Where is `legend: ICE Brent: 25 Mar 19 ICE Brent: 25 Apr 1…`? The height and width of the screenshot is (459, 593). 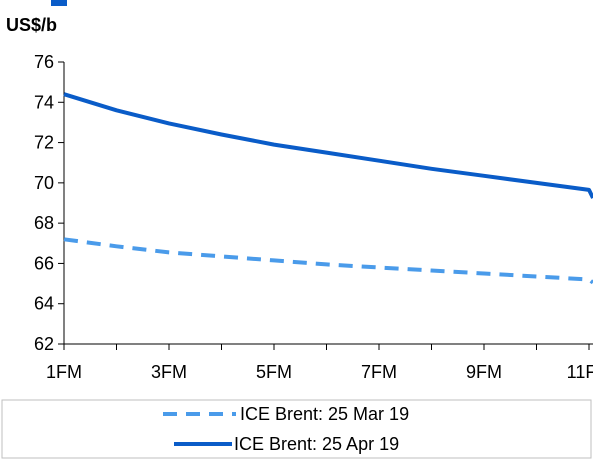 legend: ICE Brent: 25 Mar 19 ICE Brent: 25 Apr 1… is located at coordinates (296, 429).